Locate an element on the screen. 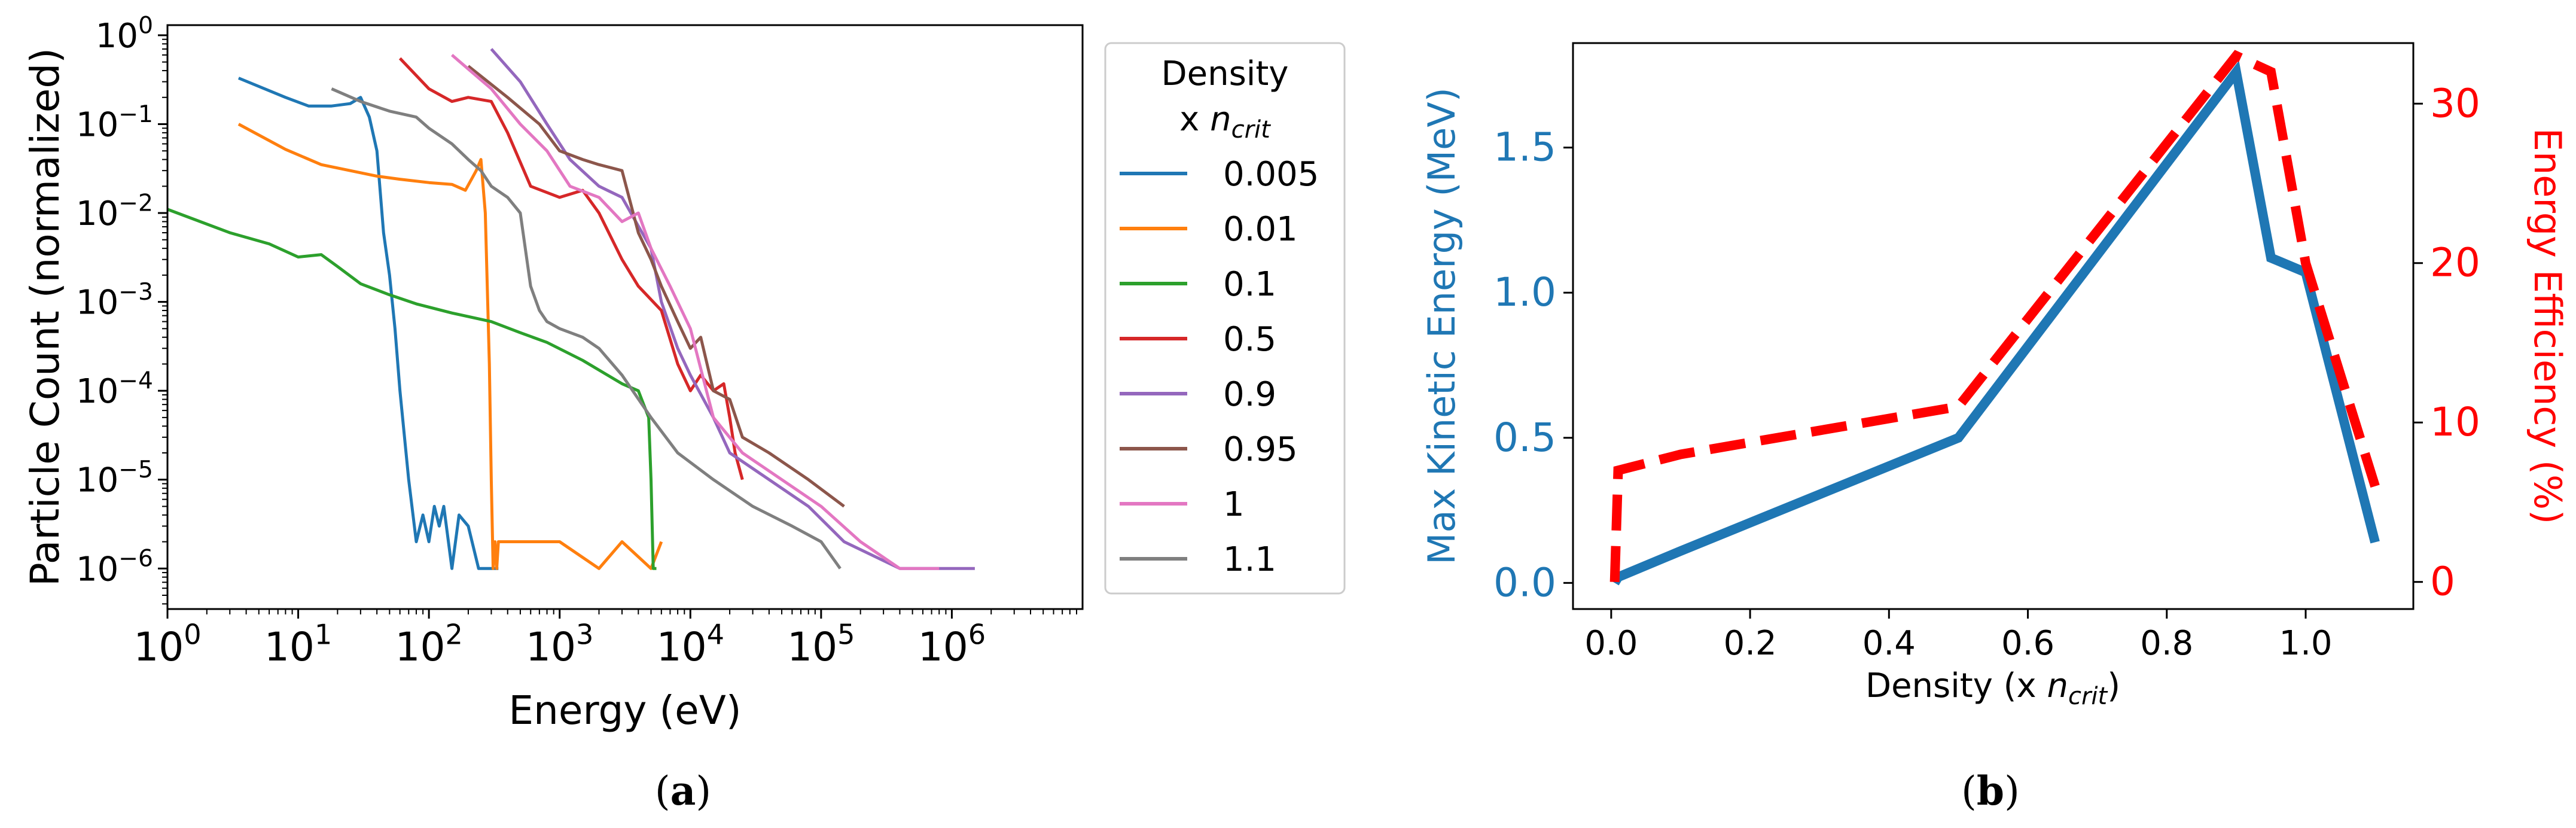 This screenshot has width=2576, height=828. panel-b-ylabel-right: Energy Efficiency (%) is located at coordinates (2548, 326).